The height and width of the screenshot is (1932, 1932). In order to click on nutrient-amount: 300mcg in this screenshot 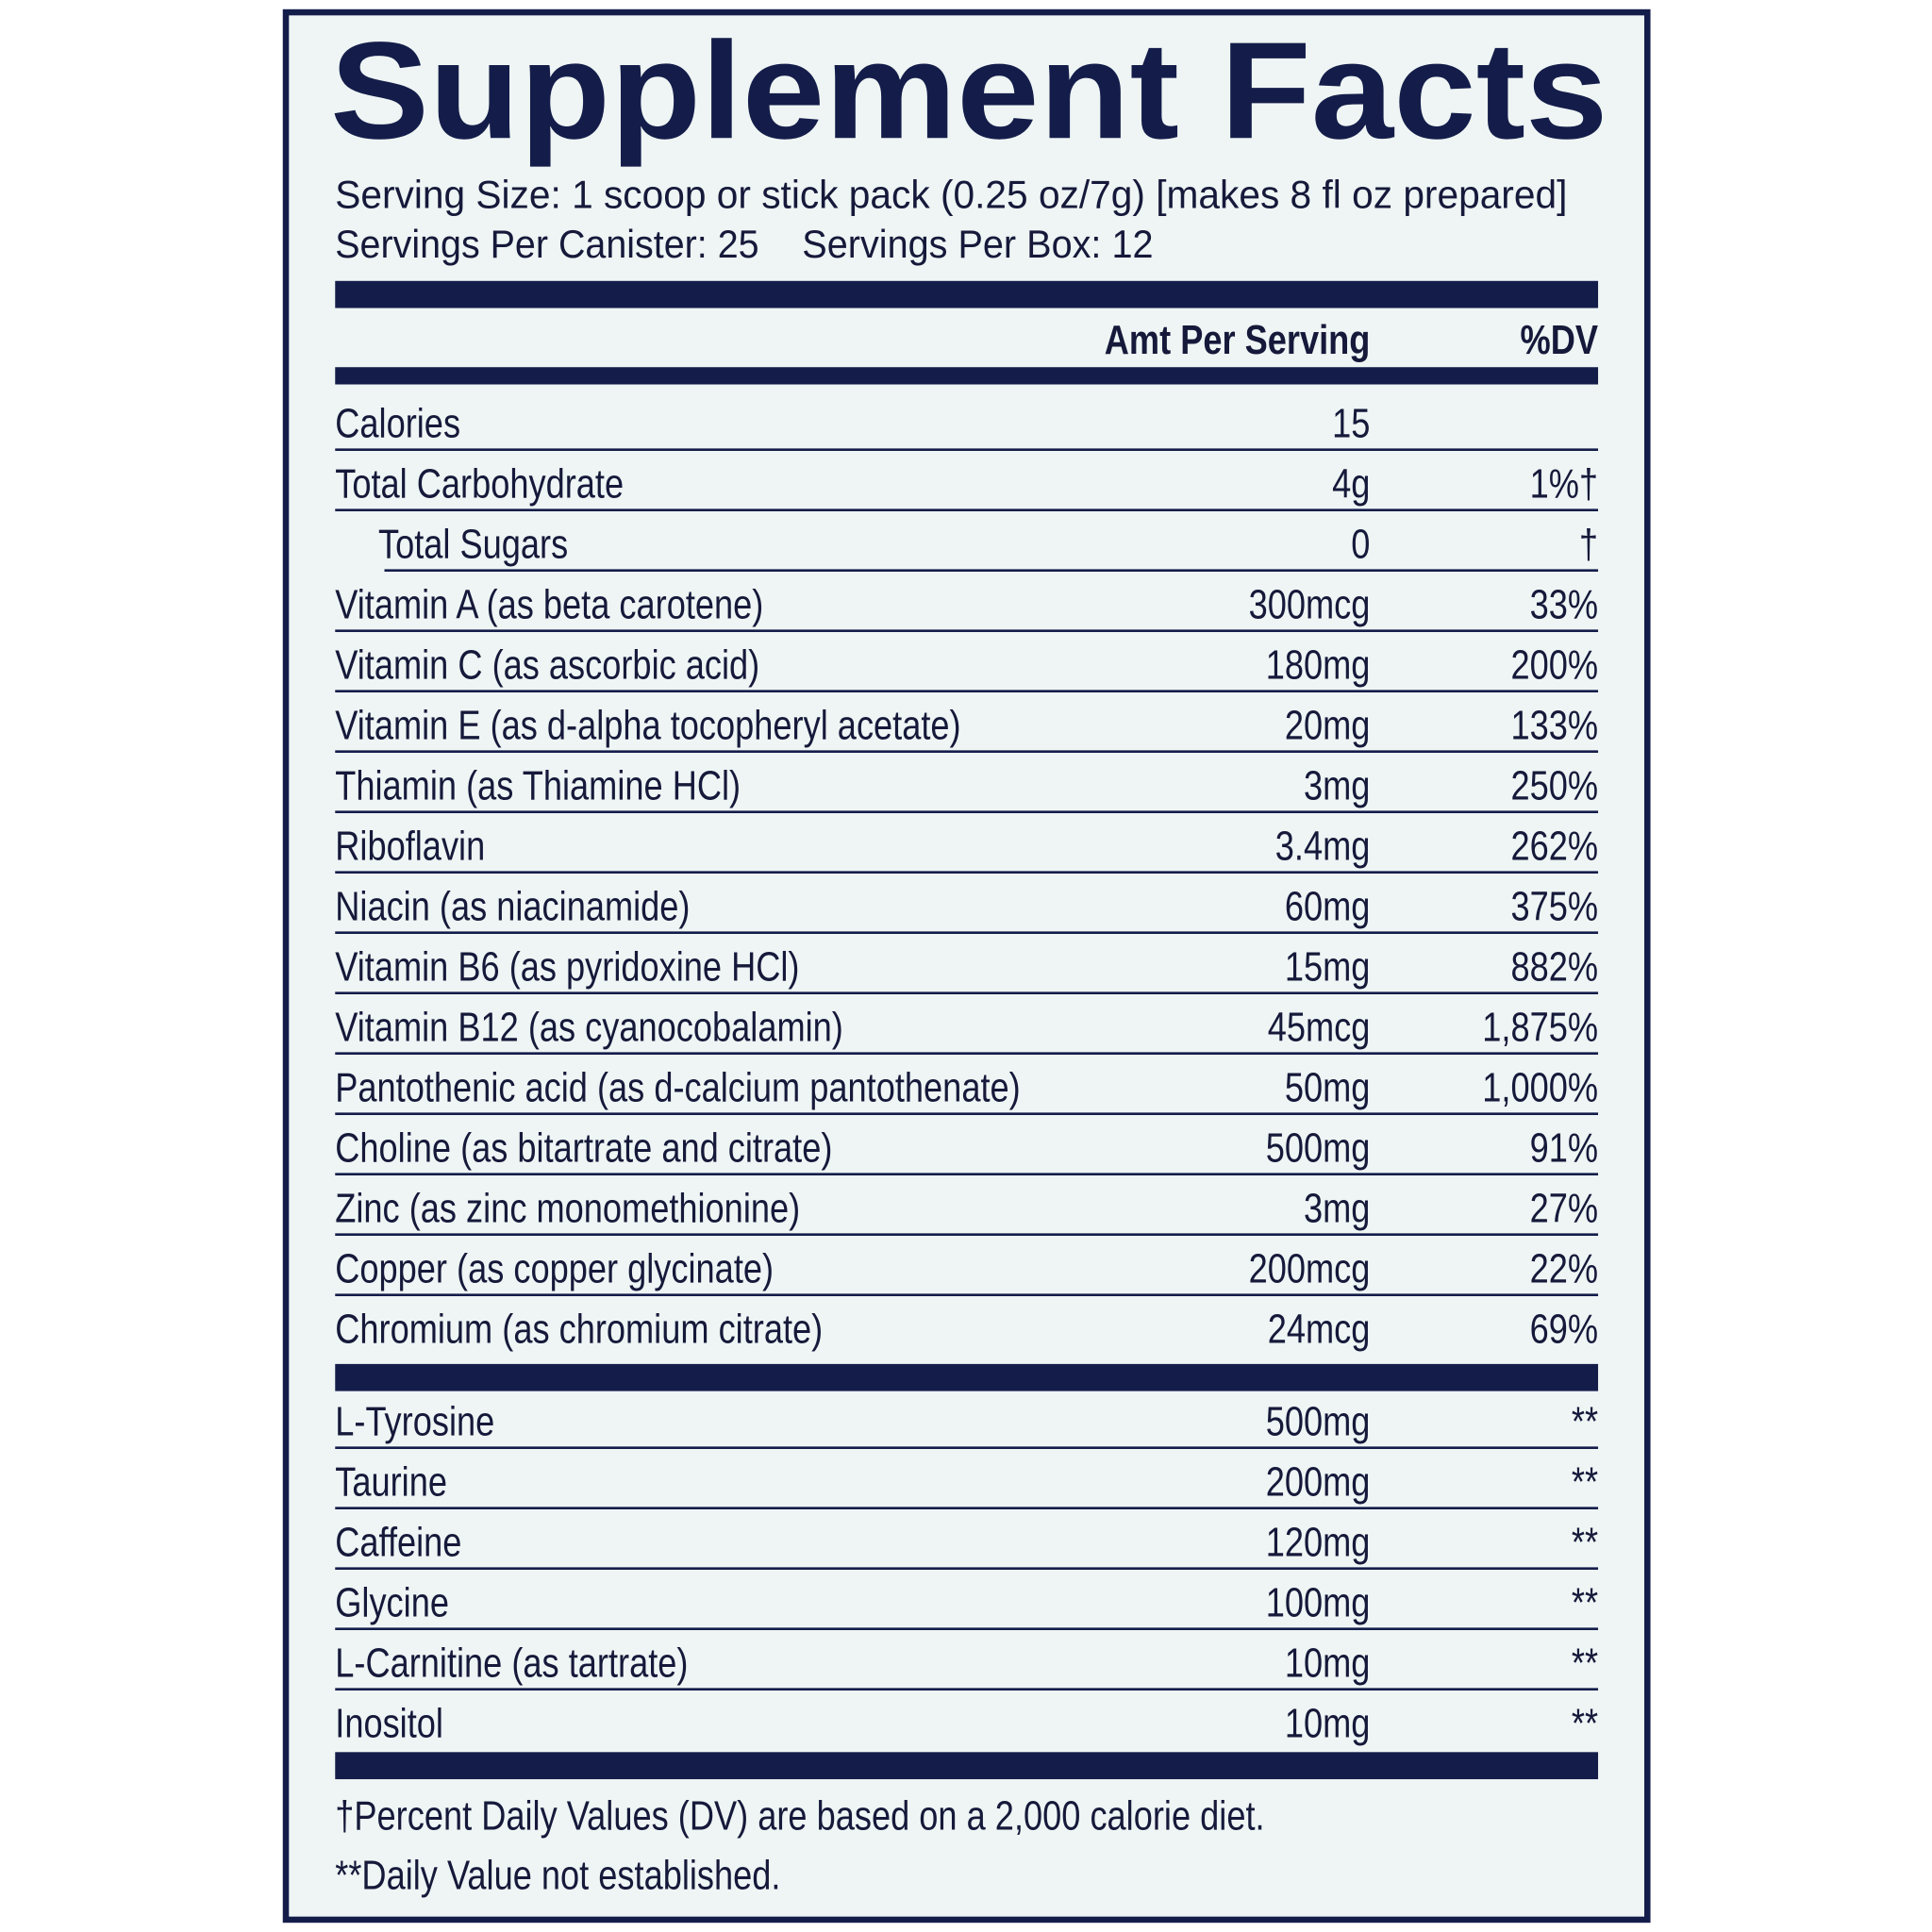, I will do `click(1310, 605)`.